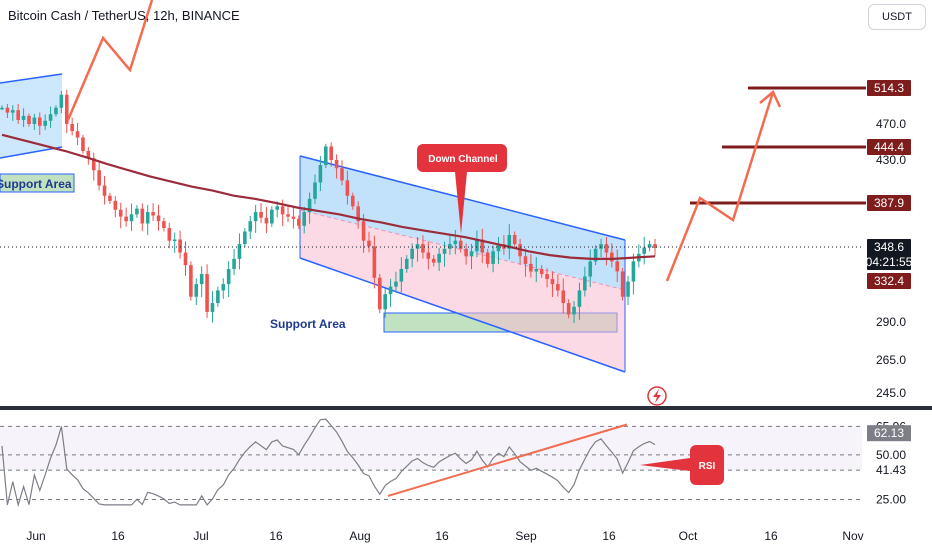 The width and height of the screenshot is (932, 550). I want to click on rsi-line, so click(328, 463).